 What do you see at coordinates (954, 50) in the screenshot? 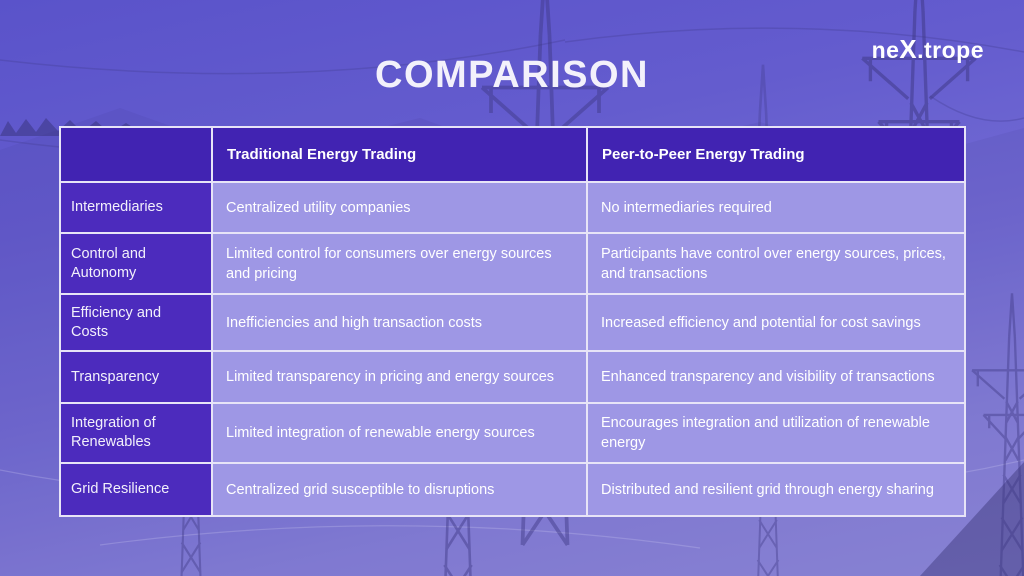
I see `logo-text-post: trope` at bounding box center [954, 50].